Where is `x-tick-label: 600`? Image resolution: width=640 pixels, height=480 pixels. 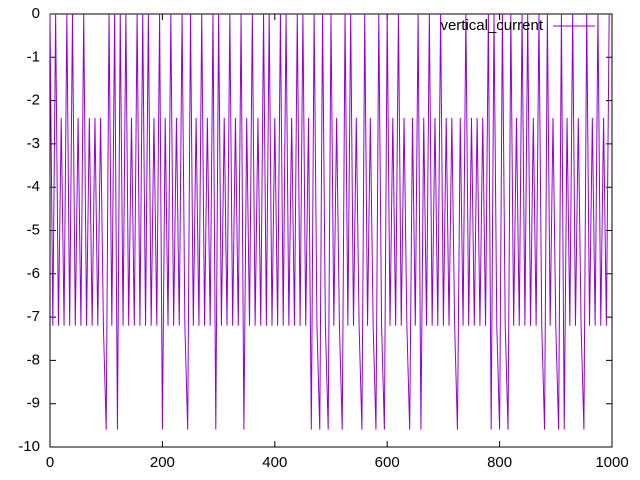
x-tick-label: 600 is located at coordinates (387, 462).